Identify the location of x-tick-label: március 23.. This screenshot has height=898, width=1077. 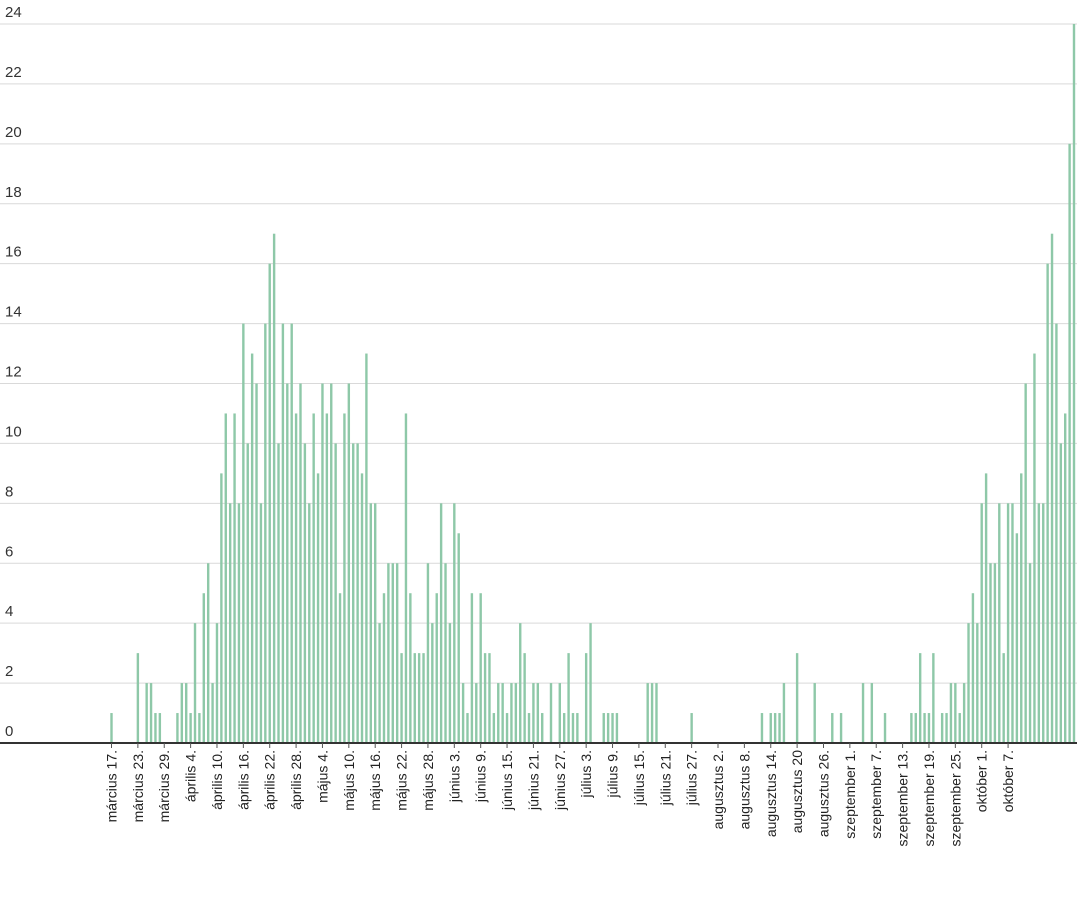
(138, 786).